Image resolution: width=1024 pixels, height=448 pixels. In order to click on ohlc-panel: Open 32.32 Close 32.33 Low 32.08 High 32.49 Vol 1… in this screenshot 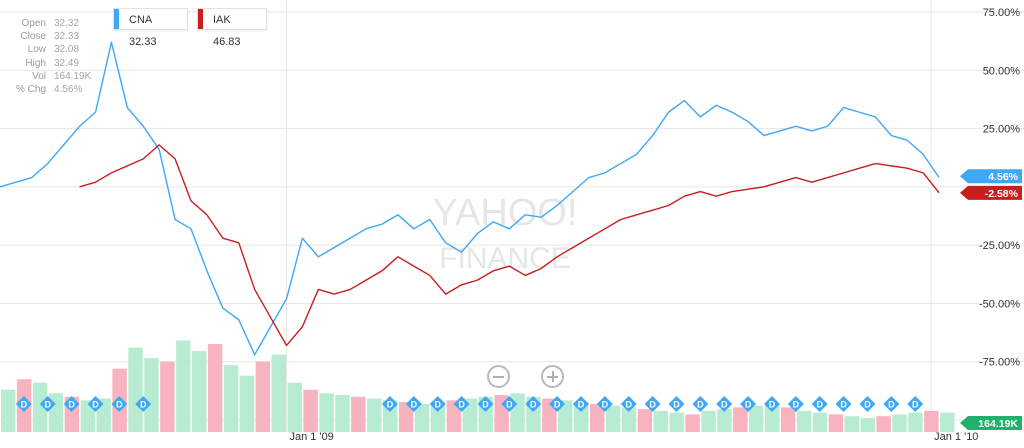, I will do `click(50, 56)`.